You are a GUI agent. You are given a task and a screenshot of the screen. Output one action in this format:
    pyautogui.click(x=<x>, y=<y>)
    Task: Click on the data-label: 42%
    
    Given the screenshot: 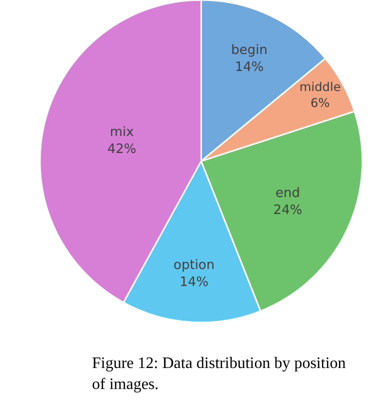 What is the action you would take?
    pyautogui.click(x=121, y=149)
    